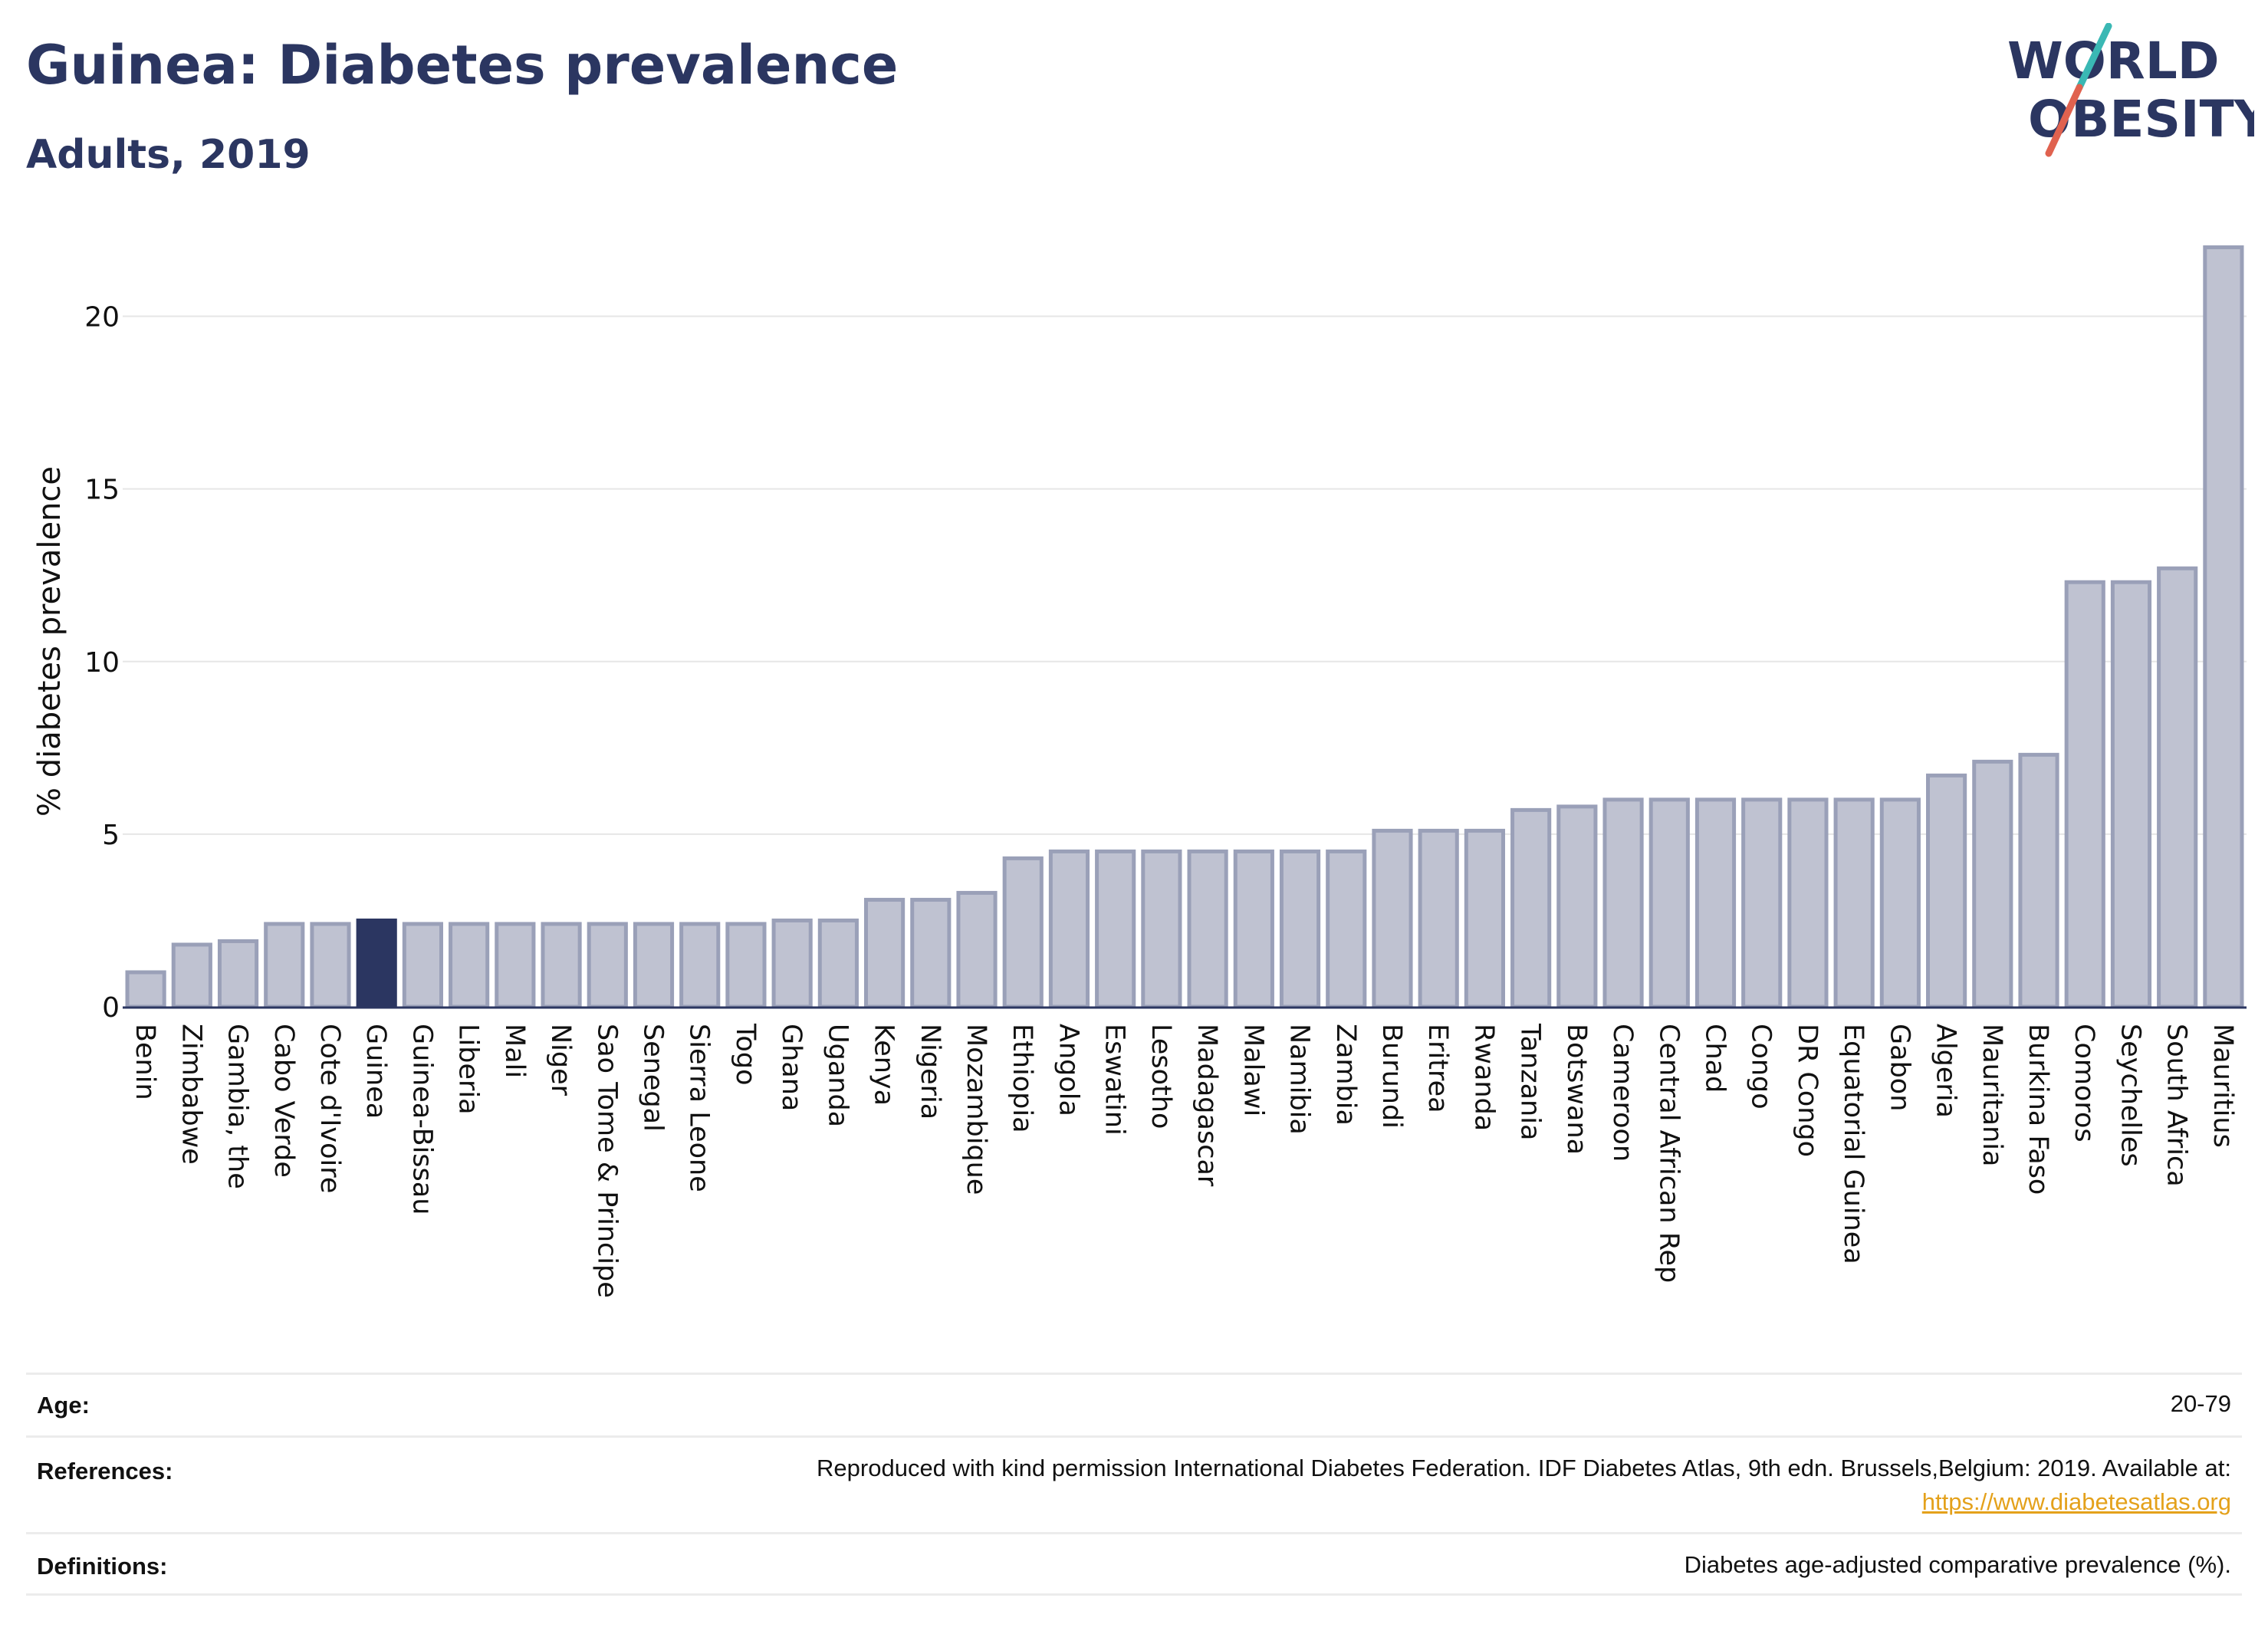 This screenshot has height=1634, width=2268. What do you see at coordinates (2094, 57) in the screenshot?
I see `logo-slash-top` at bounding box center [2094, 57].